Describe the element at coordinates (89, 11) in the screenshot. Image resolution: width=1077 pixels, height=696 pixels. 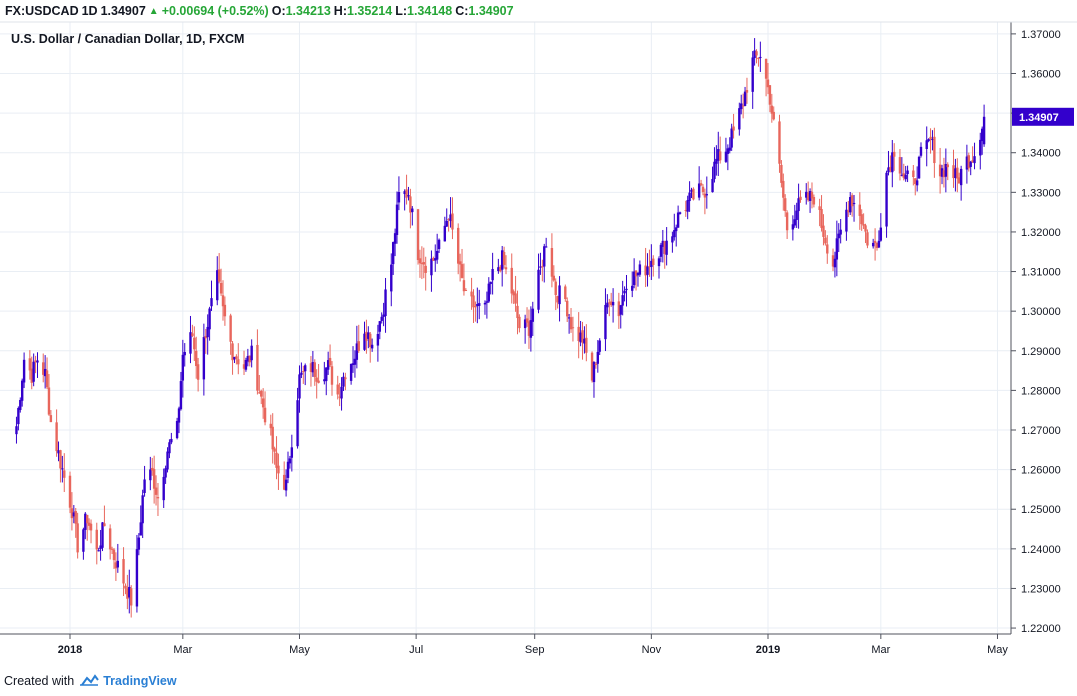
I see `interval-label: 1D` at that location.